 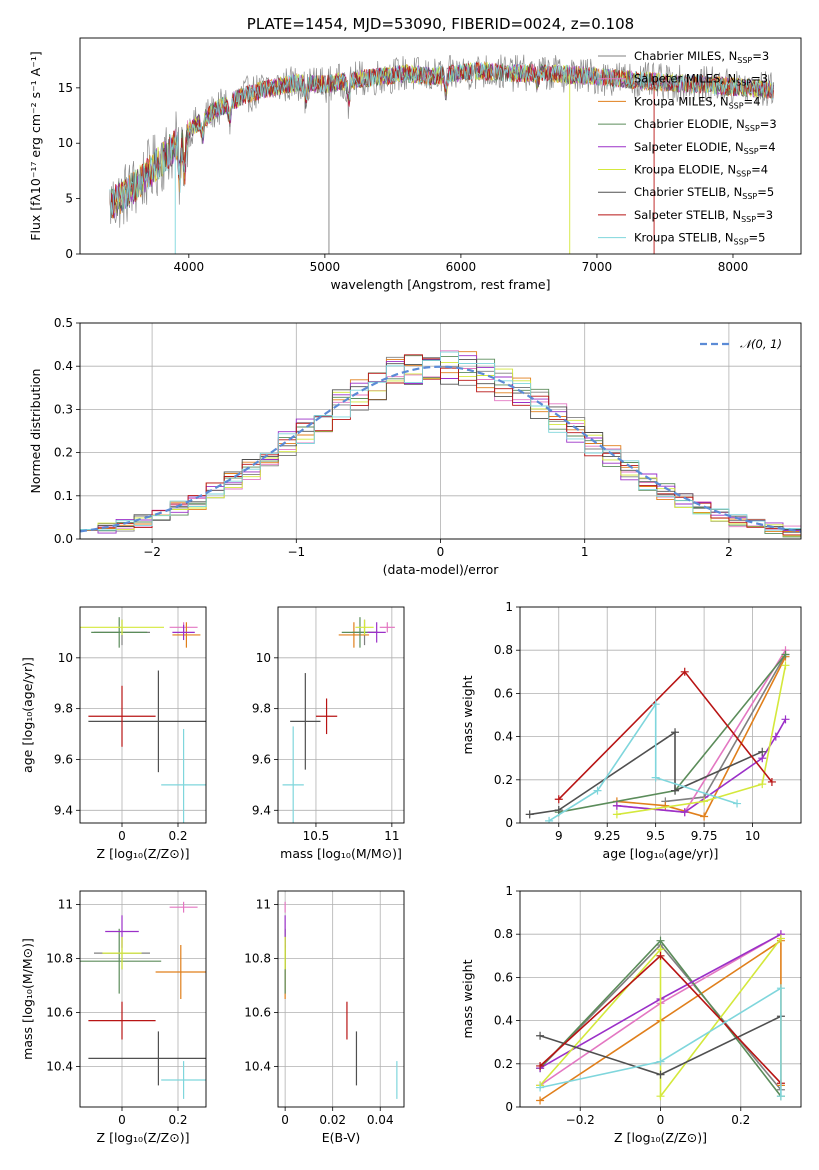 What do you see at coordinates (316, 836) in the screenshot?
I see `x-tick-label: 10.5` at bounding box center [316, 836].